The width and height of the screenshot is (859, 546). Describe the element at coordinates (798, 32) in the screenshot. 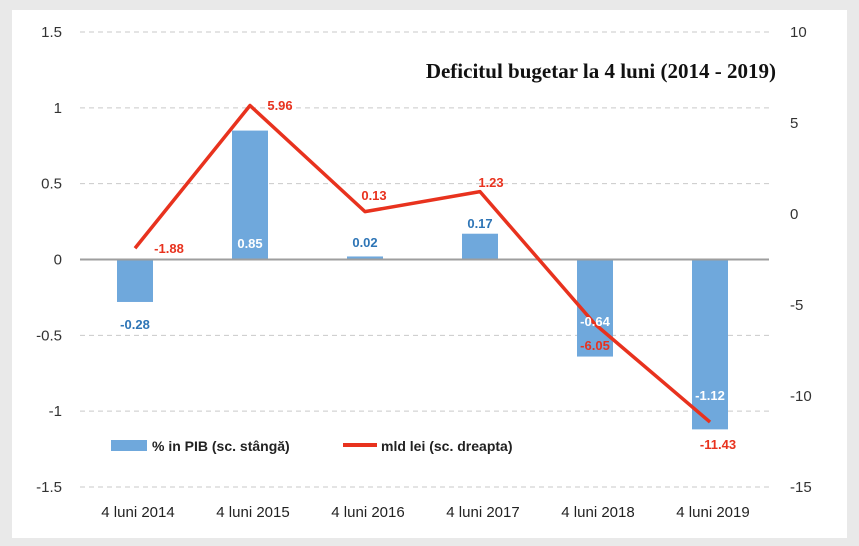

I see `right-tick-label: 10` at that location.